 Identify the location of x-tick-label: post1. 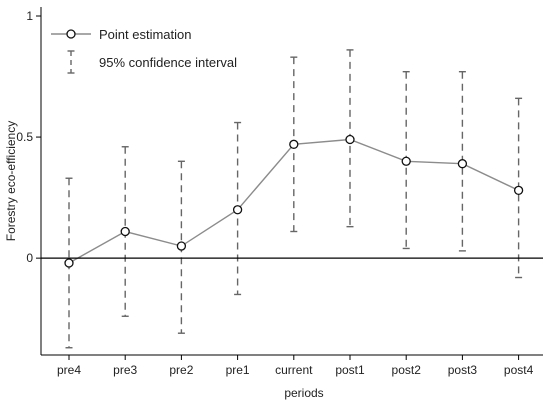
(350, 370).